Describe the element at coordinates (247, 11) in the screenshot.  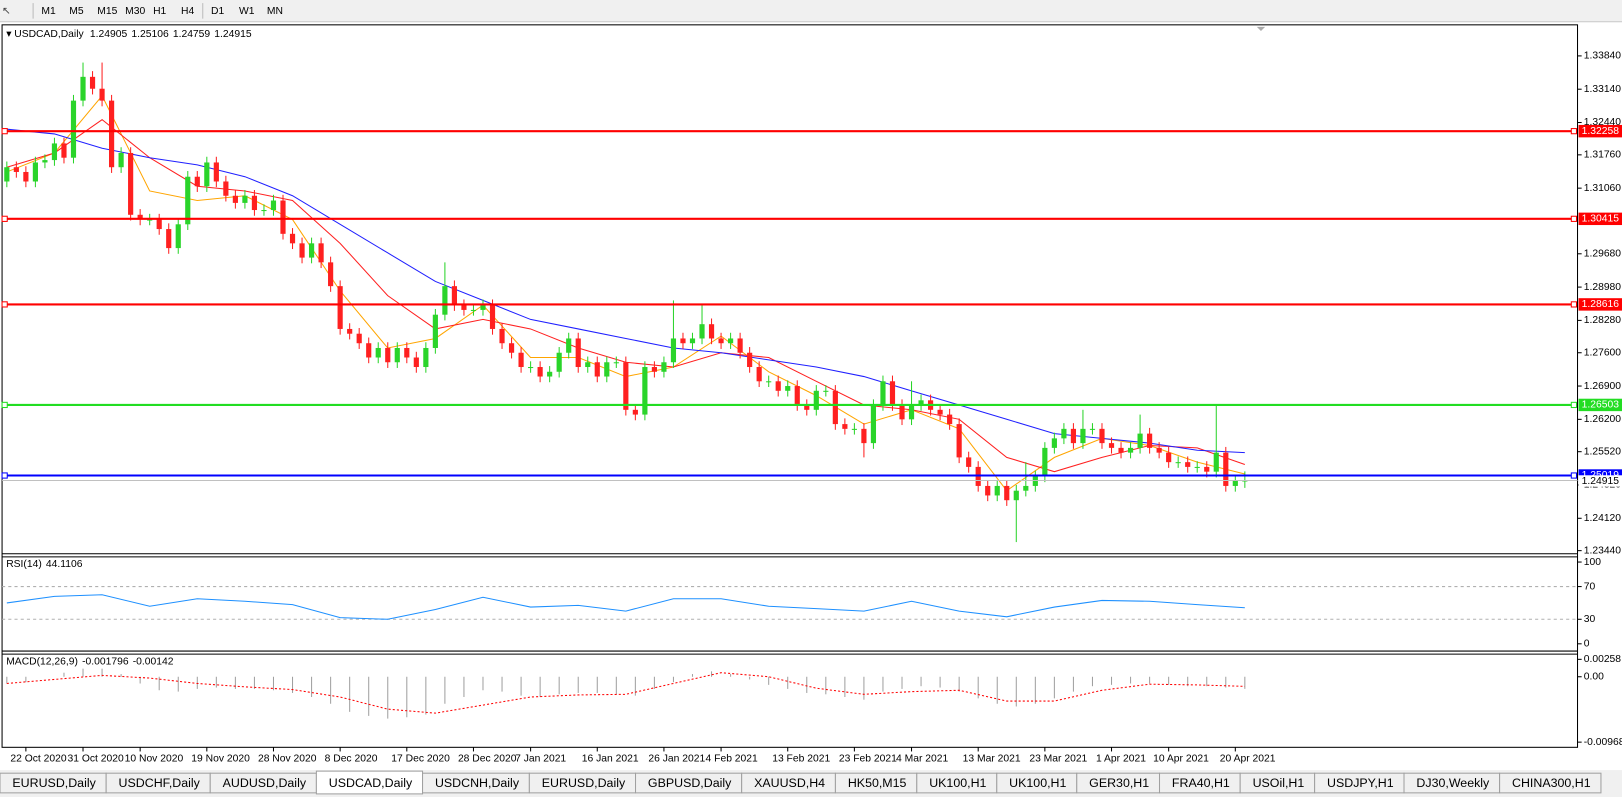
I see `timeframe-button: W1` at that location.